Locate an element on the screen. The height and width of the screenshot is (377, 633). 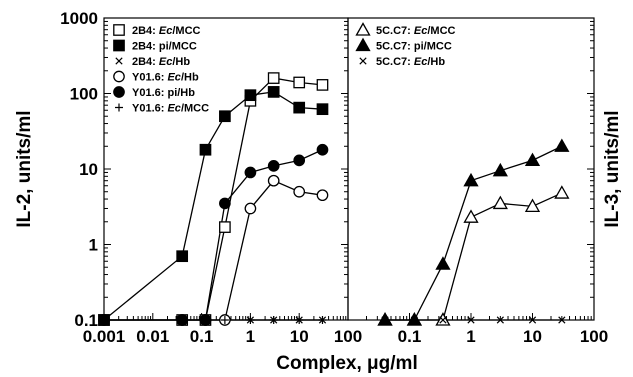
left-legend-label: 2B4: Ec/Hb is located at coordinates (161, 62).